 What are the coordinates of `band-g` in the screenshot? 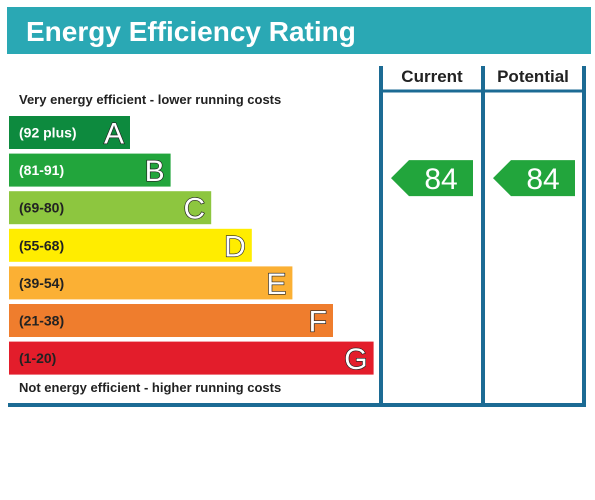 It's located at (191, 358).